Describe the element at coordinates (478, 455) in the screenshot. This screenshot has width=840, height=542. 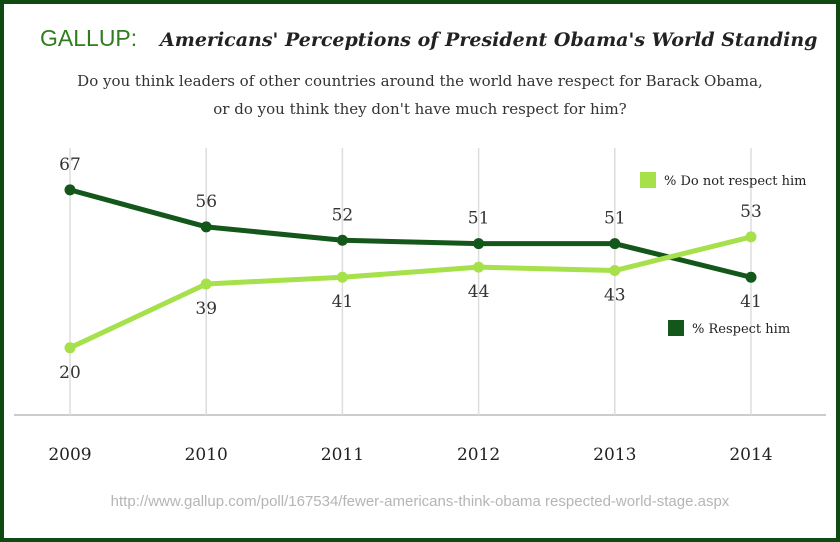
I see `x-tick-label: 2012` at that location.